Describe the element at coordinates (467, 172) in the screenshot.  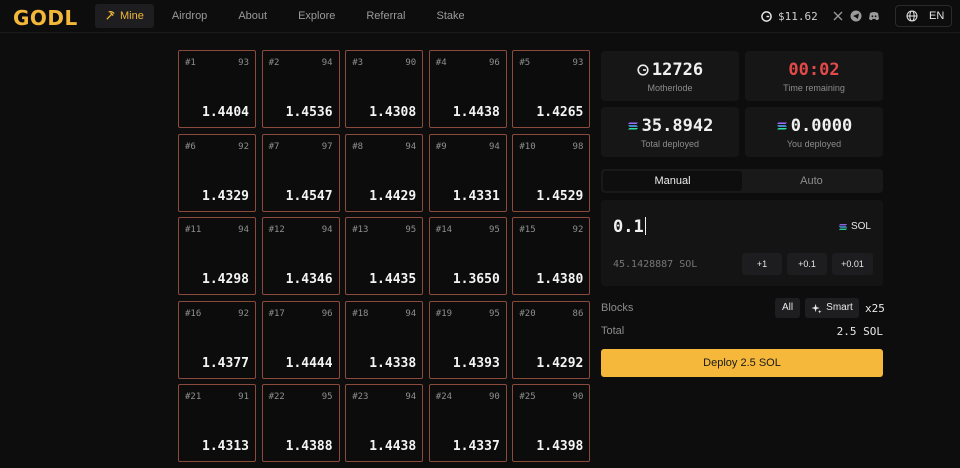
I see `block-tile: #9 94 1.4331` at that location.